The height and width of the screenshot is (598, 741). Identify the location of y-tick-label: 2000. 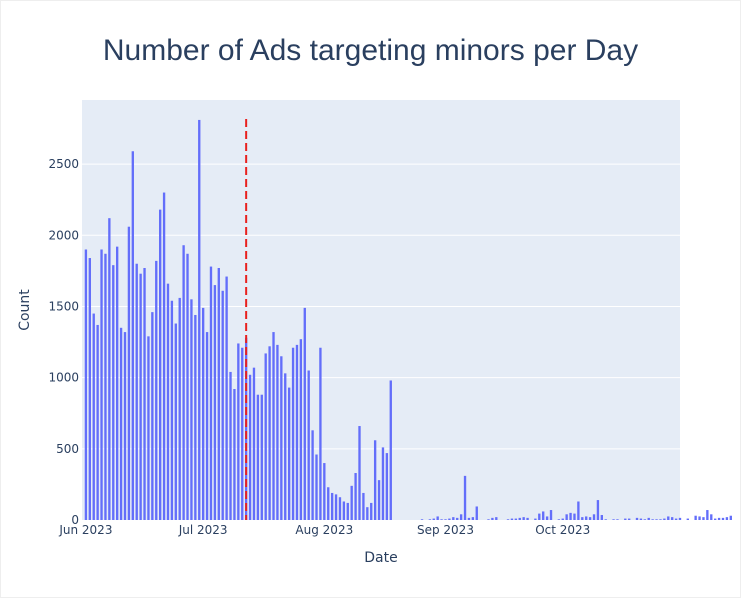
(63, 235).